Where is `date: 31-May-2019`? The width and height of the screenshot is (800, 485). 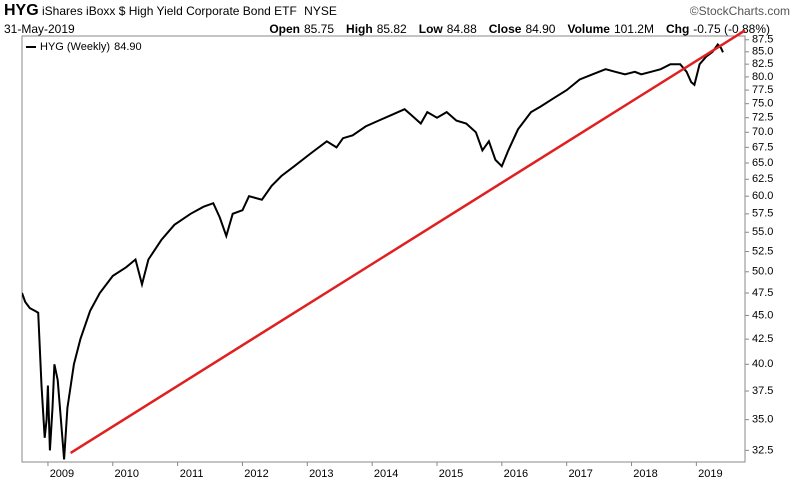 date: 31-May-2019 is located at coordinates (39, 29).